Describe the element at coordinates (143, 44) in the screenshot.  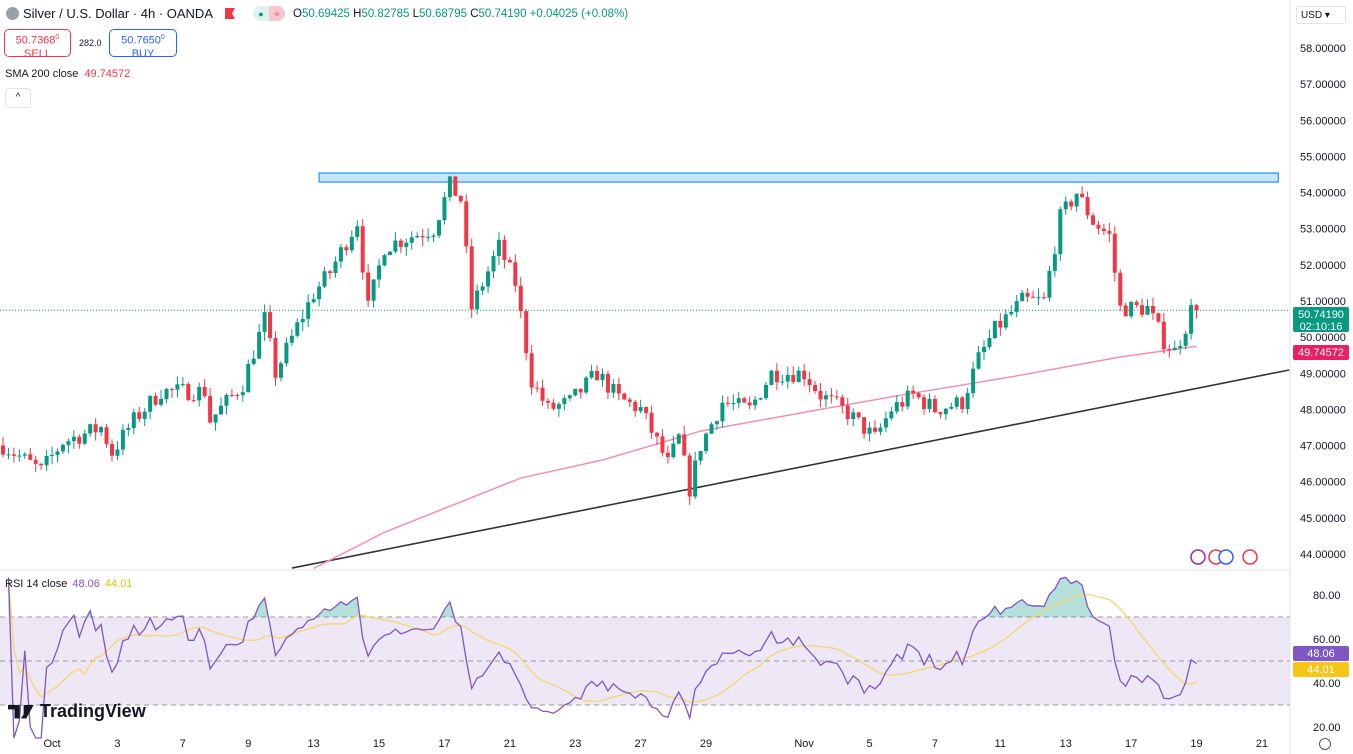
I see `buy-button: 50.76500 BUY` at that location.